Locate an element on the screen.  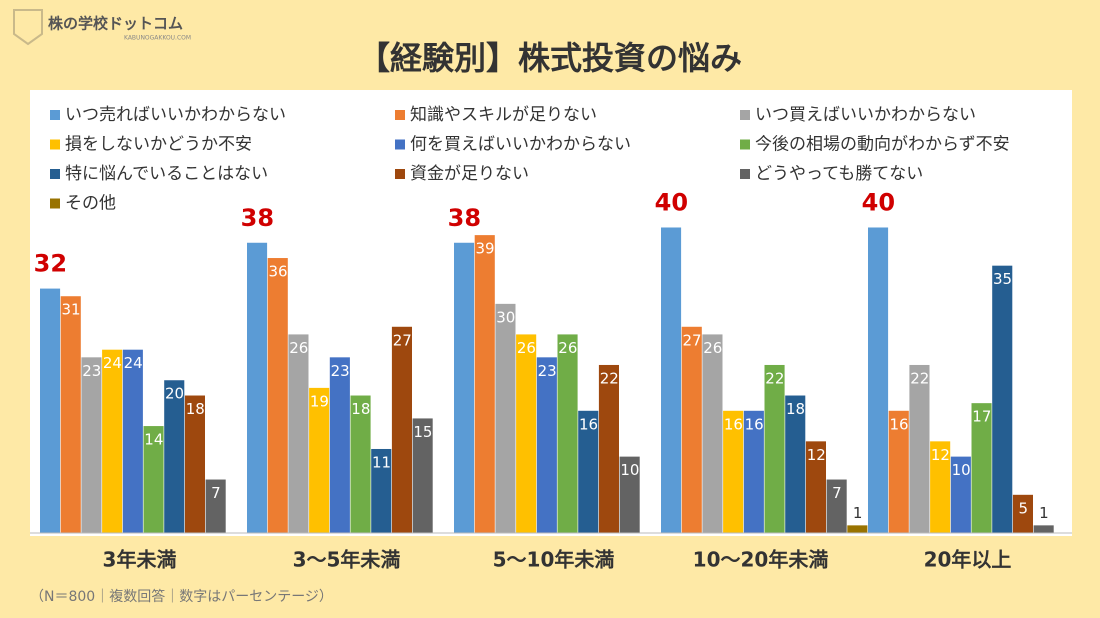
value-label: 5 is located at coordinates (1023, 508).